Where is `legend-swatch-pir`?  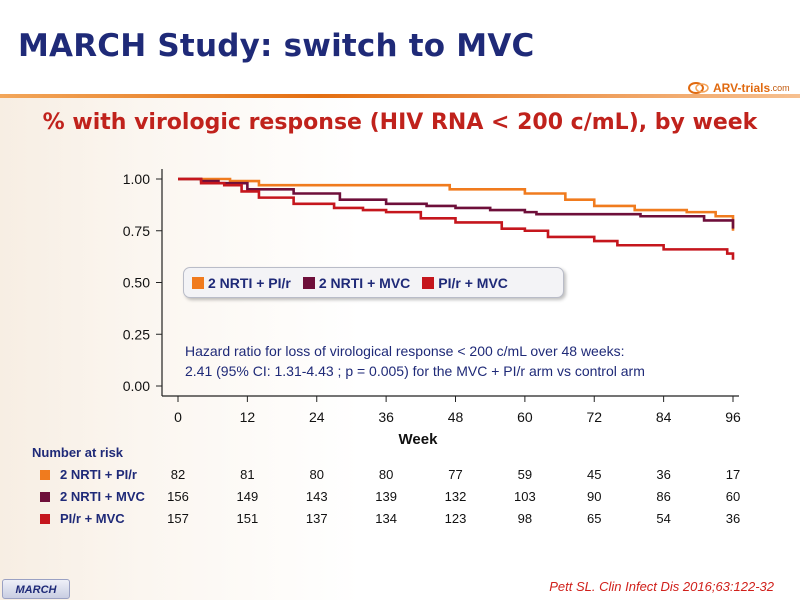
legend-swatch-pir is located at coordinates (198, 282).